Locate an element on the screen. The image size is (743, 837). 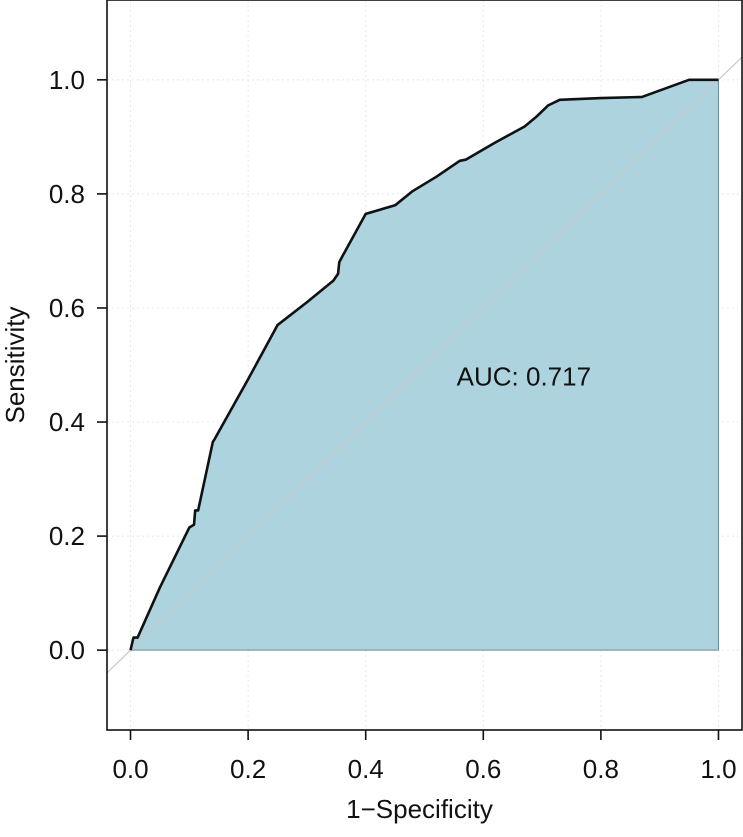
y-tick-label: 0.8 is located at coordinates (67, 194).